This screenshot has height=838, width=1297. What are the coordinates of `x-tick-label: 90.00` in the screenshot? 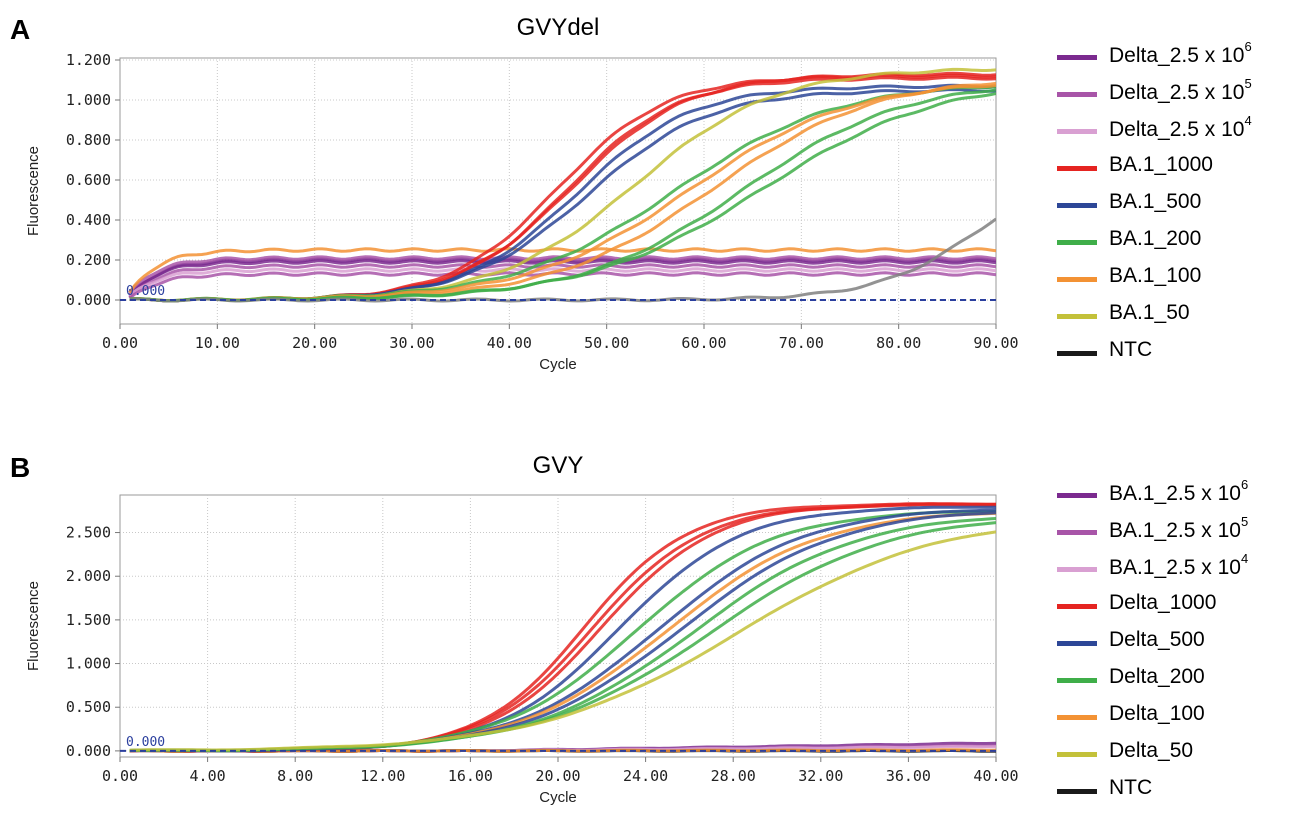 It's located at (995, 343).